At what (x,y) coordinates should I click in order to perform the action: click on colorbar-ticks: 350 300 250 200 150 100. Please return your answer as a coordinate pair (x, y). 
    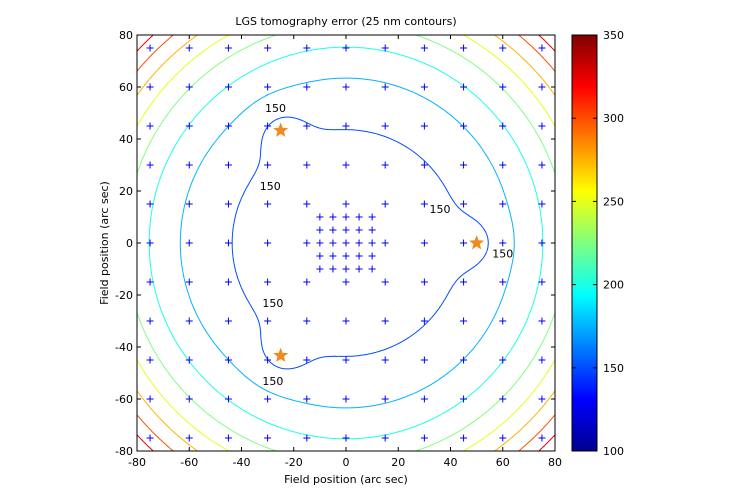
    Looking at the image, I should click on (598, 243).